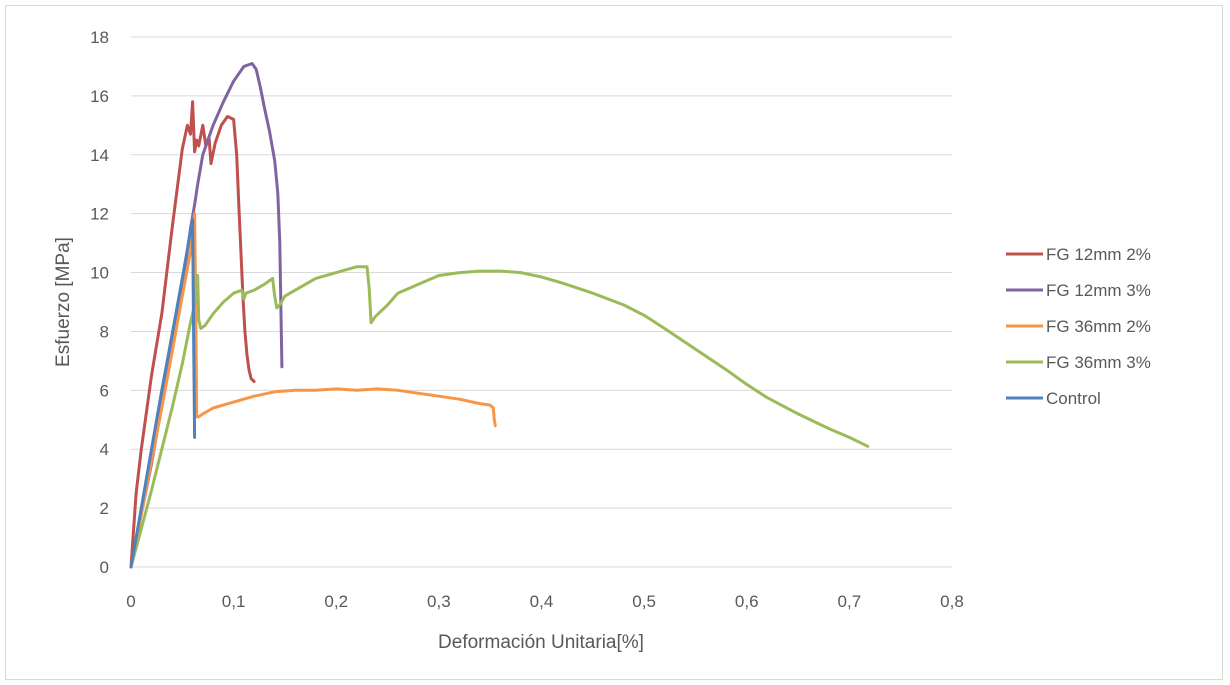 The image size is (1230, 685). Describe the element at coordinates (104, 390) in the screenshot. I see `y-tick-label: 6` at that location.